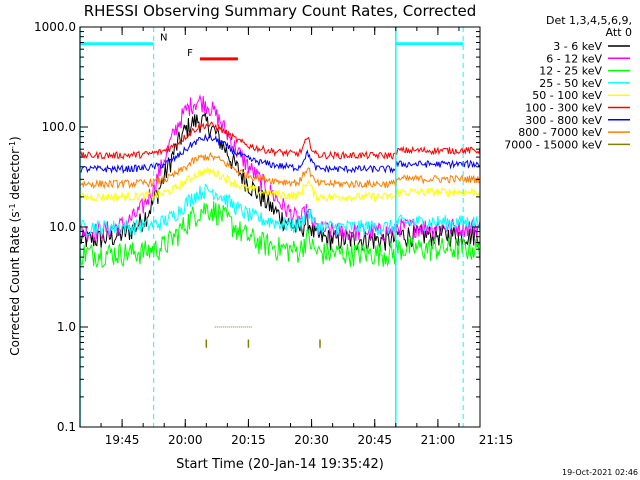  What do you see at coordinates (563, 120) in the screenshot?
I see `legend-label: 300 - 800 keV` at bounding box center [563, 120].